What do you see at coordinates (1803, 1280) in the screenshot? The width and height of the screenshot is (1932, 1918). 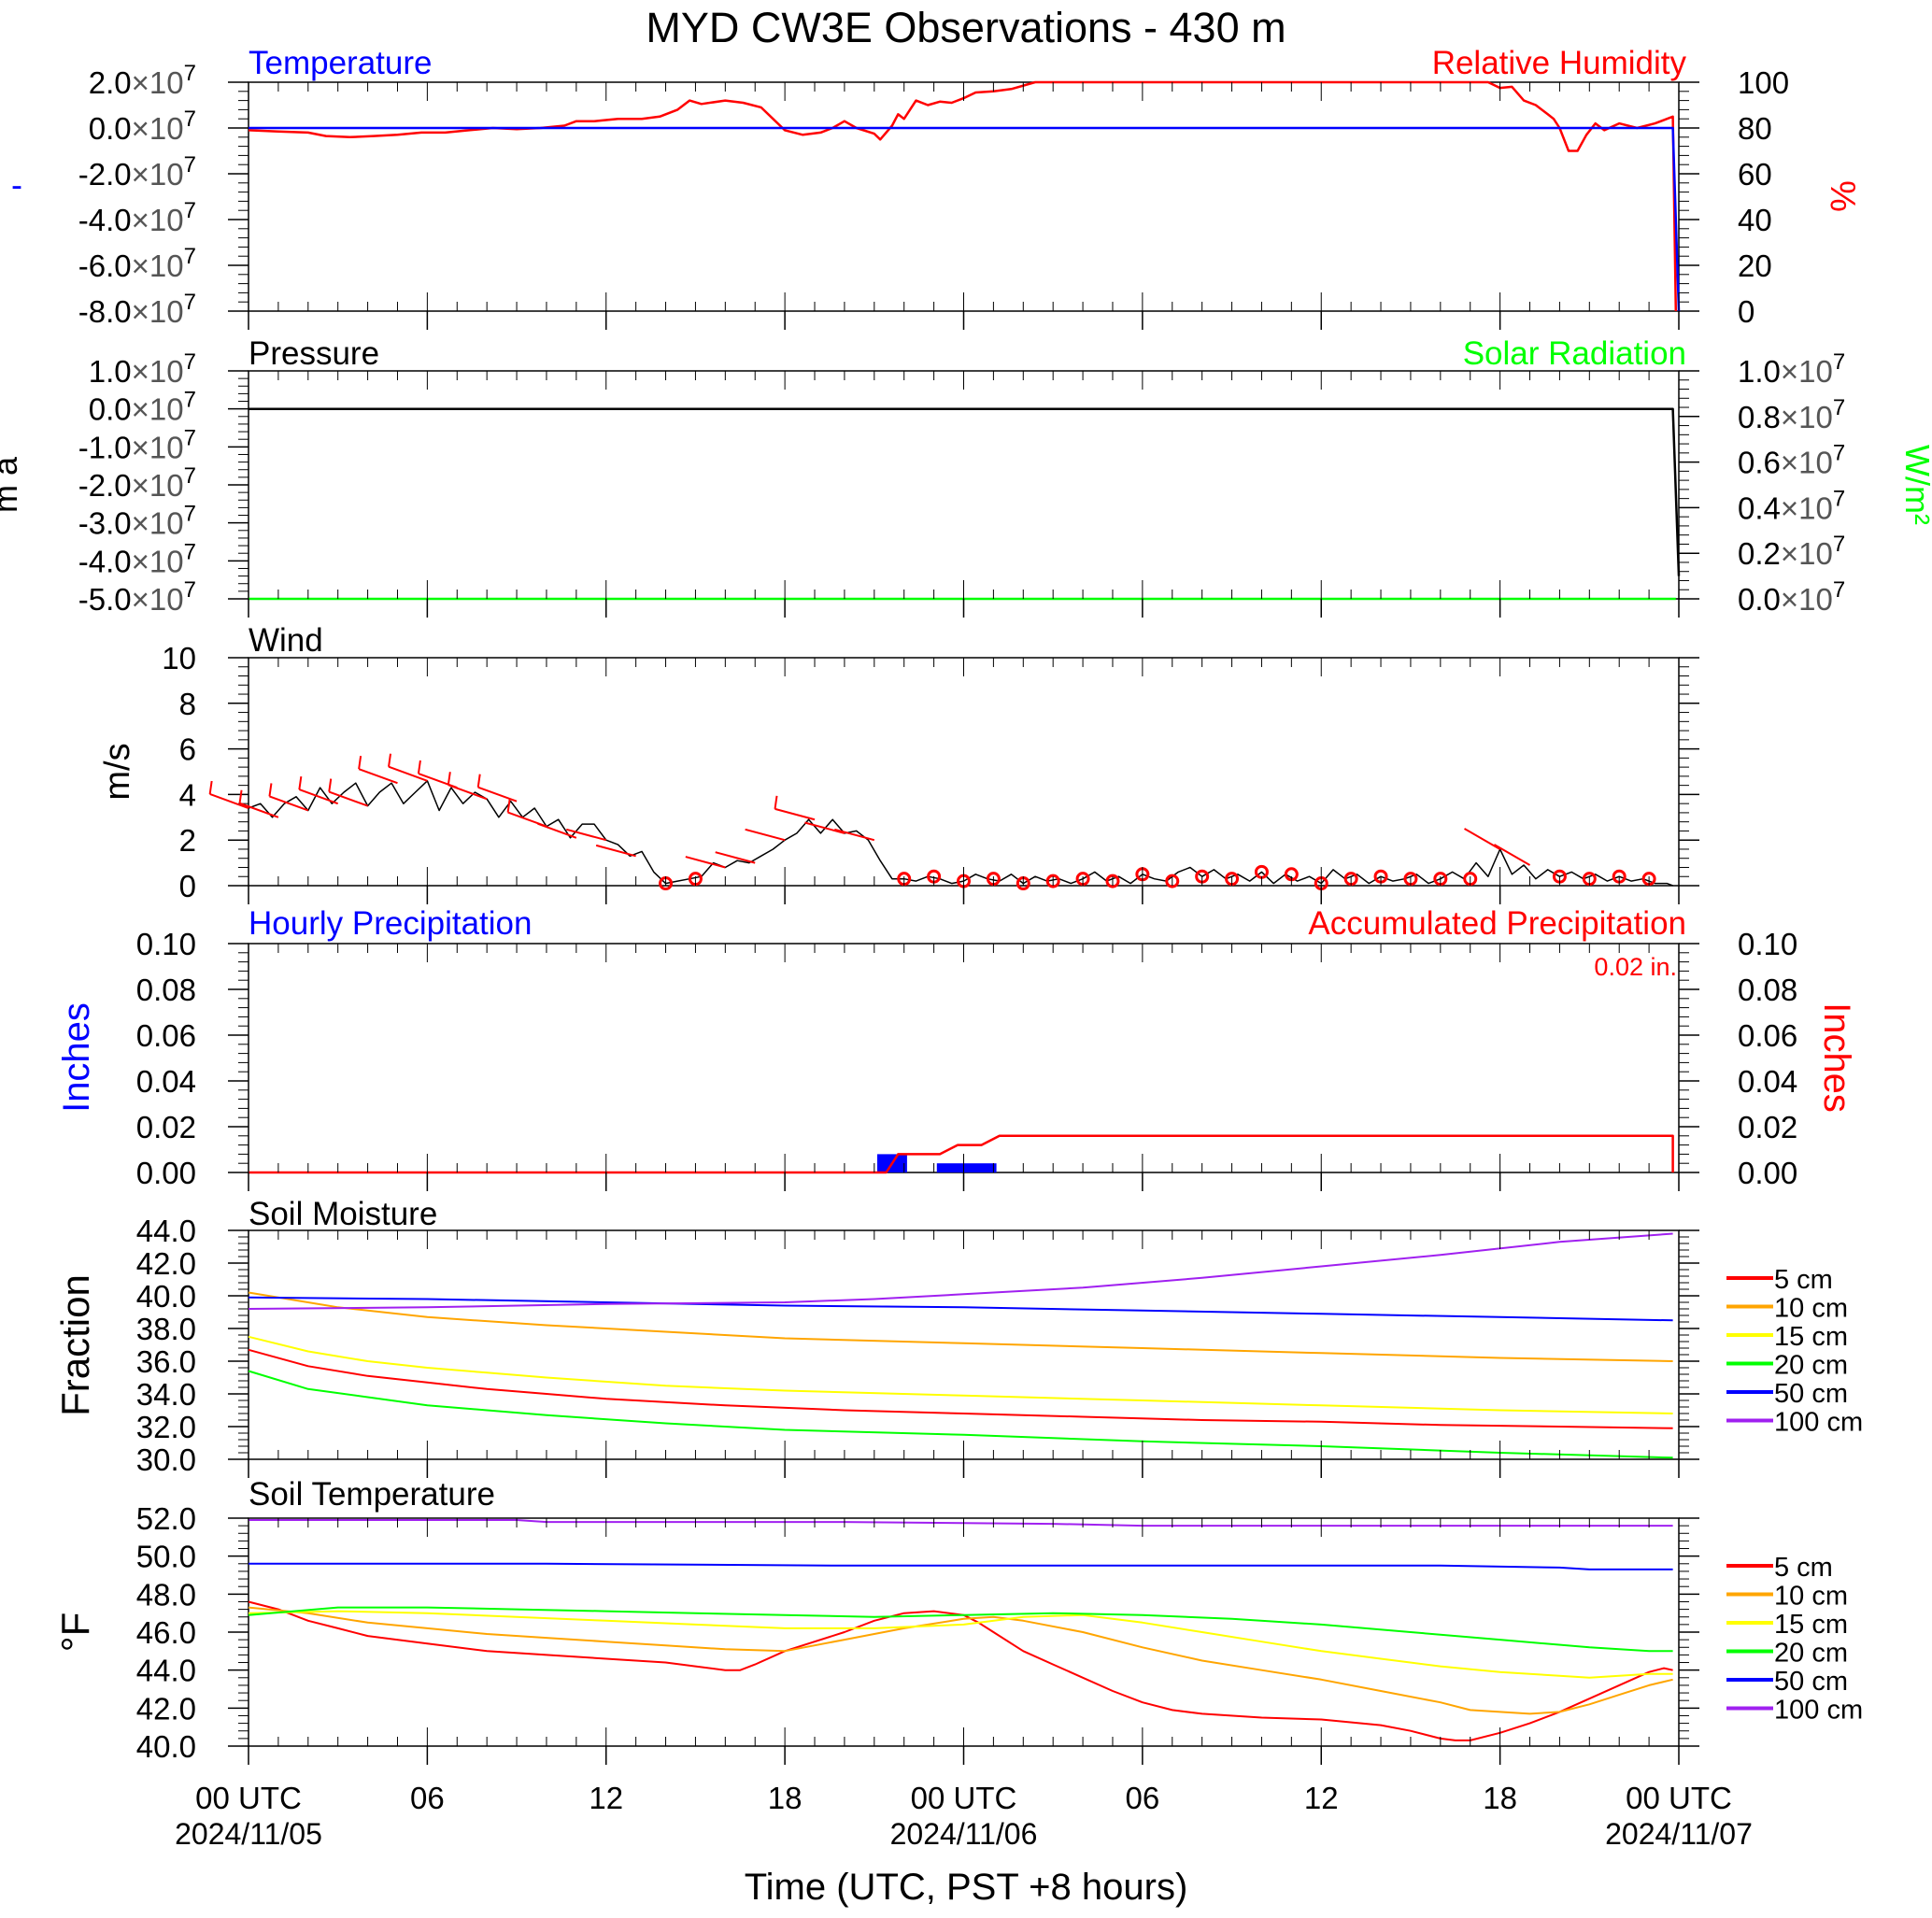 I see `legend-label: 5 cm` at bounding box center [1803, 1280].